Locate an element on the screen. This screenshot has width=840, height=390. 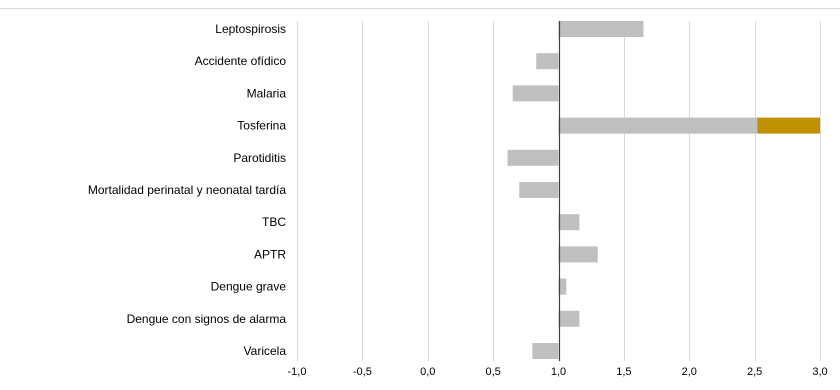
category-label-mortalidad-perinatal-y-neonatal-tardia: Mortalidad perinatal y neonatal tardía is located at coordinates (187, 190).